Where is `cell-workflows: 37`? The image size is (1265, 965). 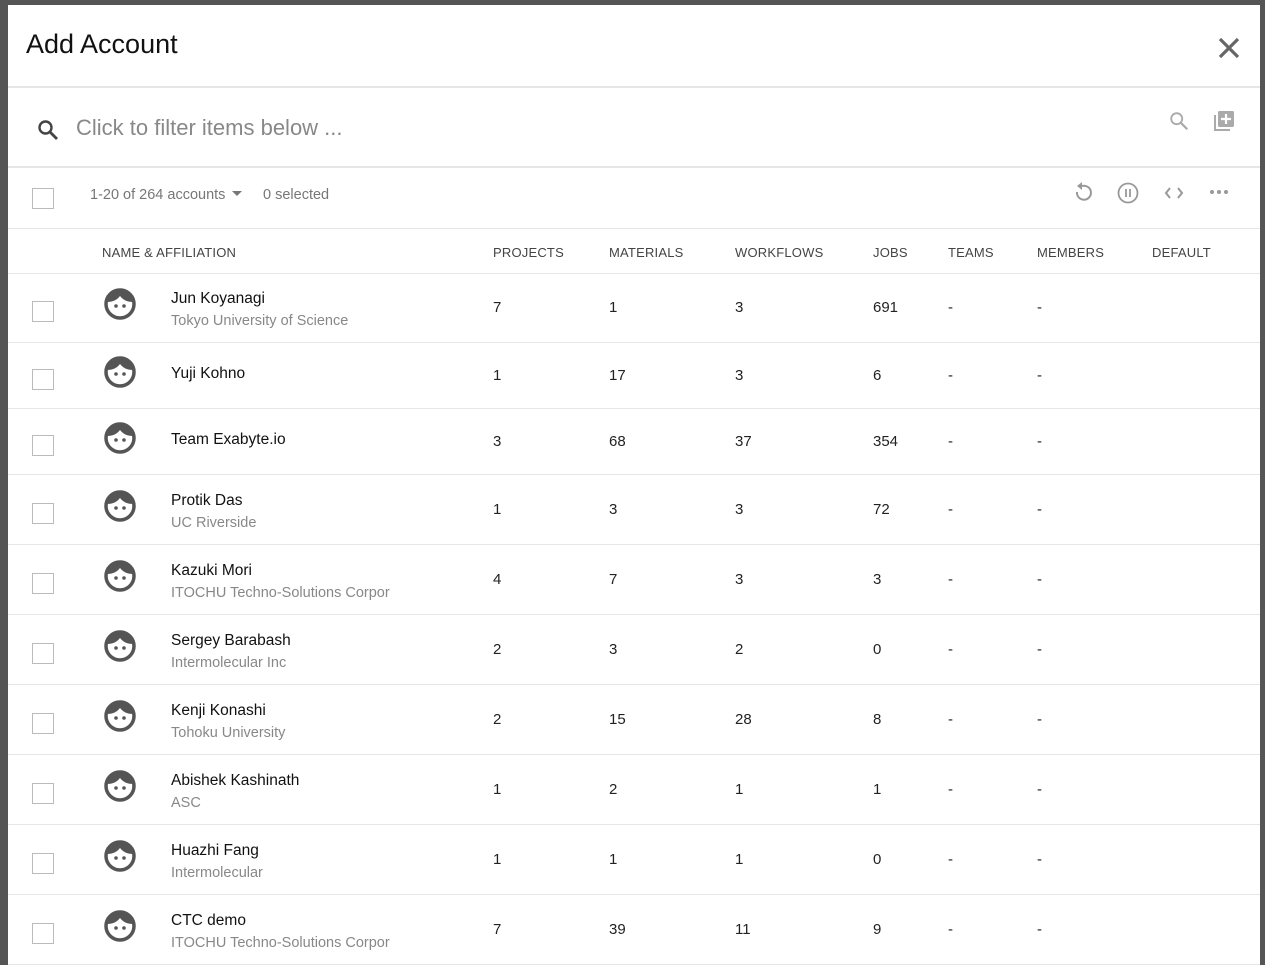 cell-workflows: 37 is located at coordinates (743, 441).